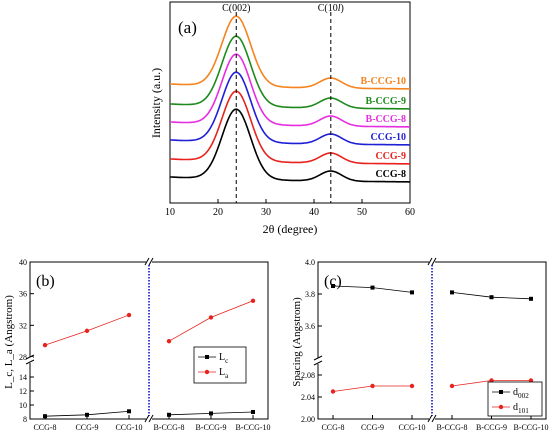  What do you see at coordinates (223, 358) in the screenshot?
I see `legend-label: Lc` at bounding box center [223, 358].